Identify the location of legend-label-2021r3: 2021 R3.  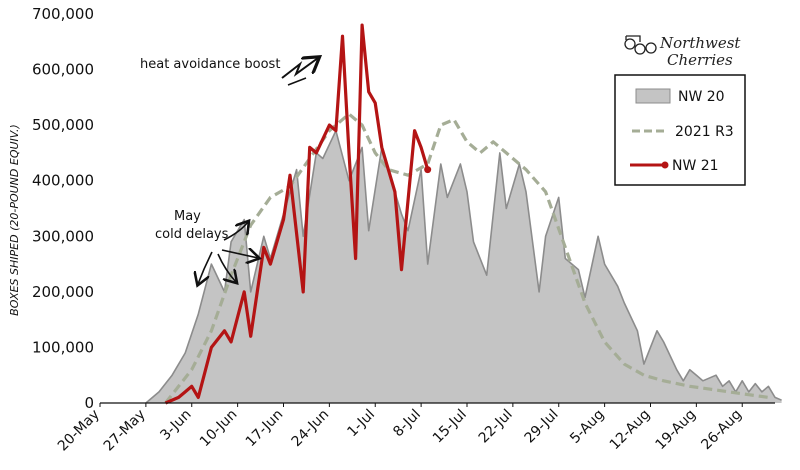
(704, 132).